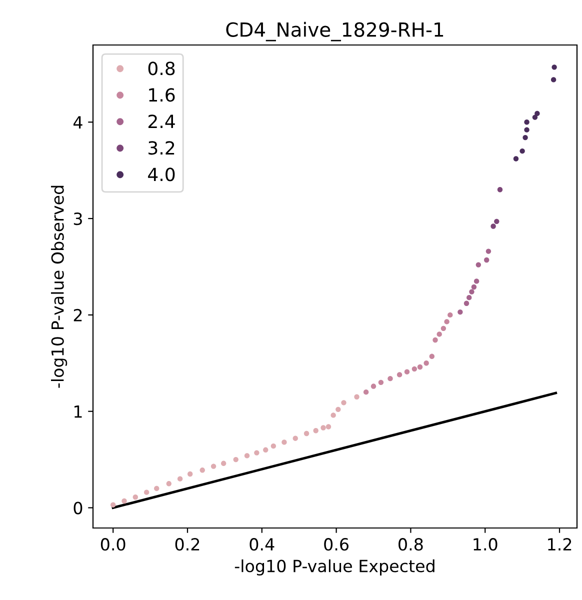 This screenshot has width=582, height=600. I want to click on x-tick-label: 1.0, so click(486, 544).